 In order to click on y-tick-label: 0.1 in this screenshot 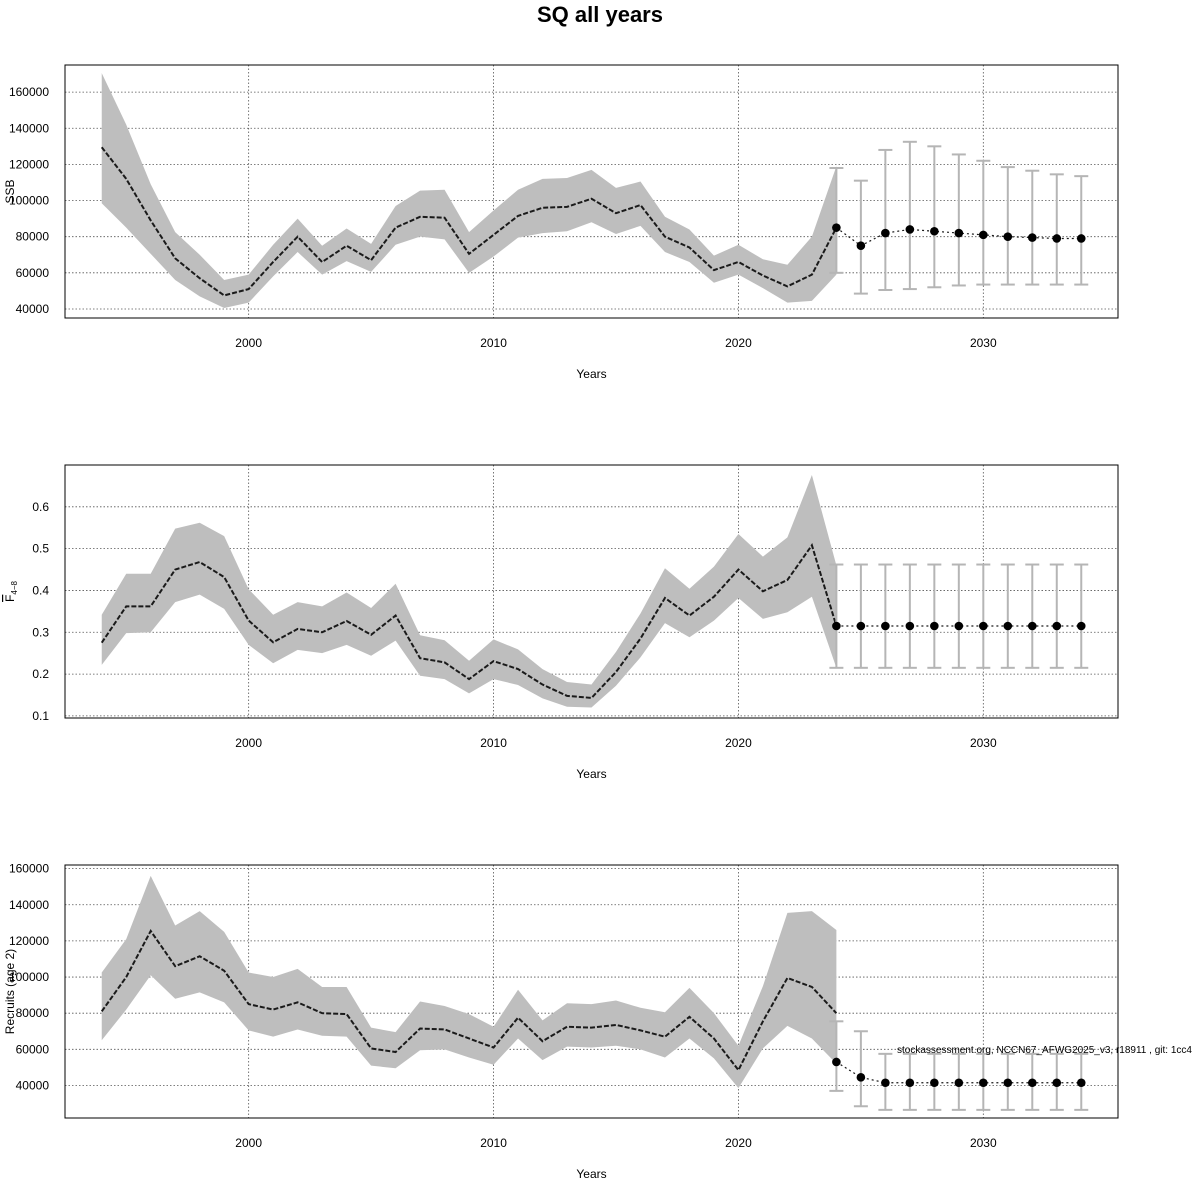, I will do `click(40, 716)`.